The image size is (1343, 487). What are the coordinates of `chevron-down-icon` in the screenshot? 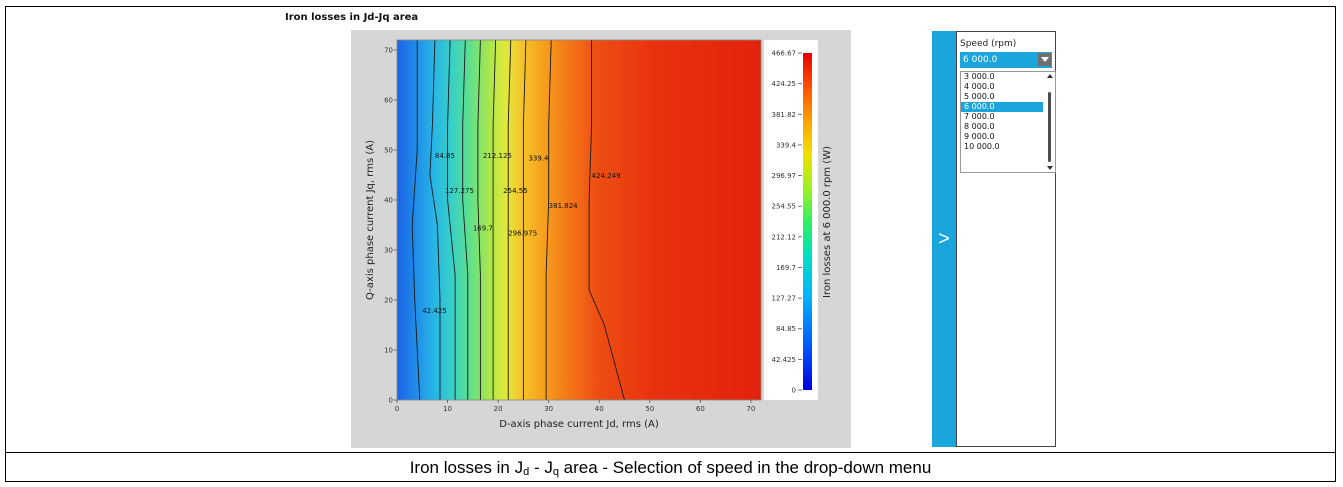 It's located at (1044, 59).